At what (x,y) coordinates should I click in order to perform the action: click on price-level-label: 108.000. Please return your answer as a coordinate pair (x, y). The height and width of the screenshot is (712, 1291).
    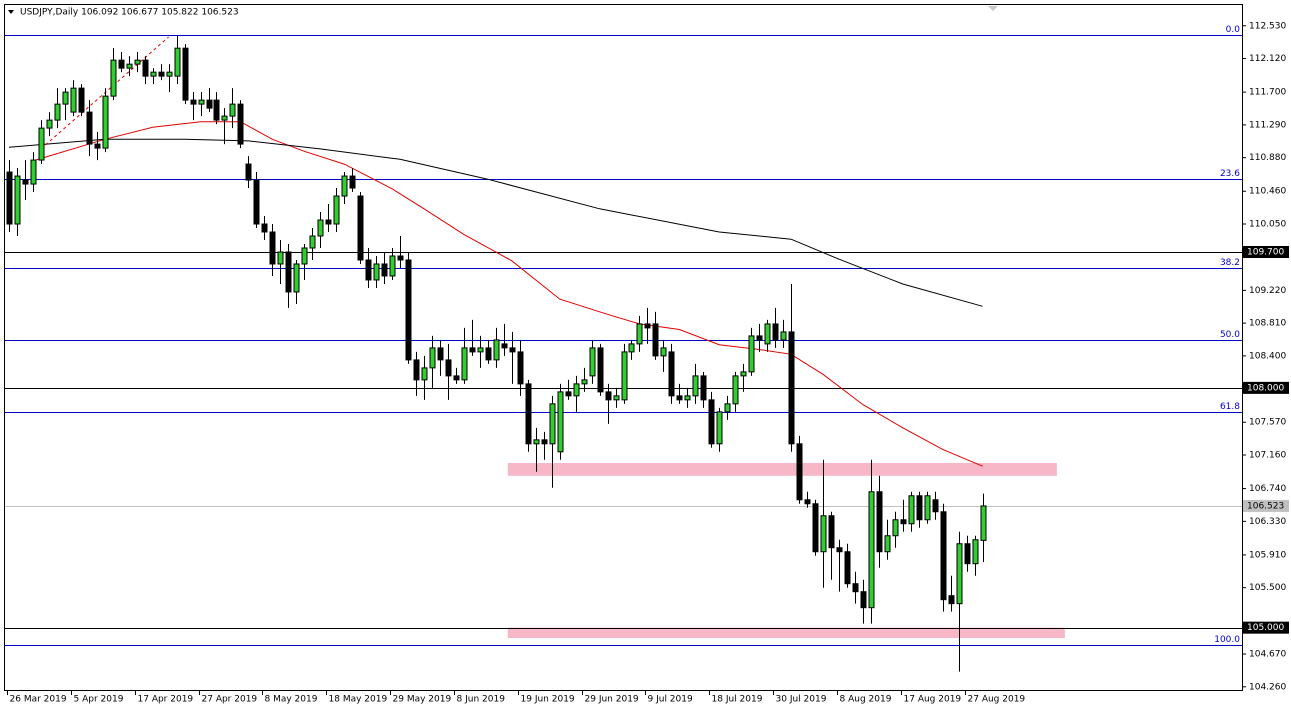
    Looking at the image, I should click on (1265, 388).